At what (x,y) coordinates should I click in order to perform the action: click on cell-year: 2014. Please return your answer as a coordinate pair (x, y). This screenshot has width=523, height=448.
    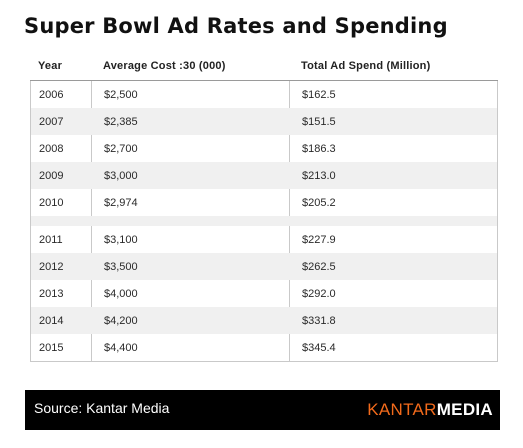
    Looking at the image, I should click on (51, 321).